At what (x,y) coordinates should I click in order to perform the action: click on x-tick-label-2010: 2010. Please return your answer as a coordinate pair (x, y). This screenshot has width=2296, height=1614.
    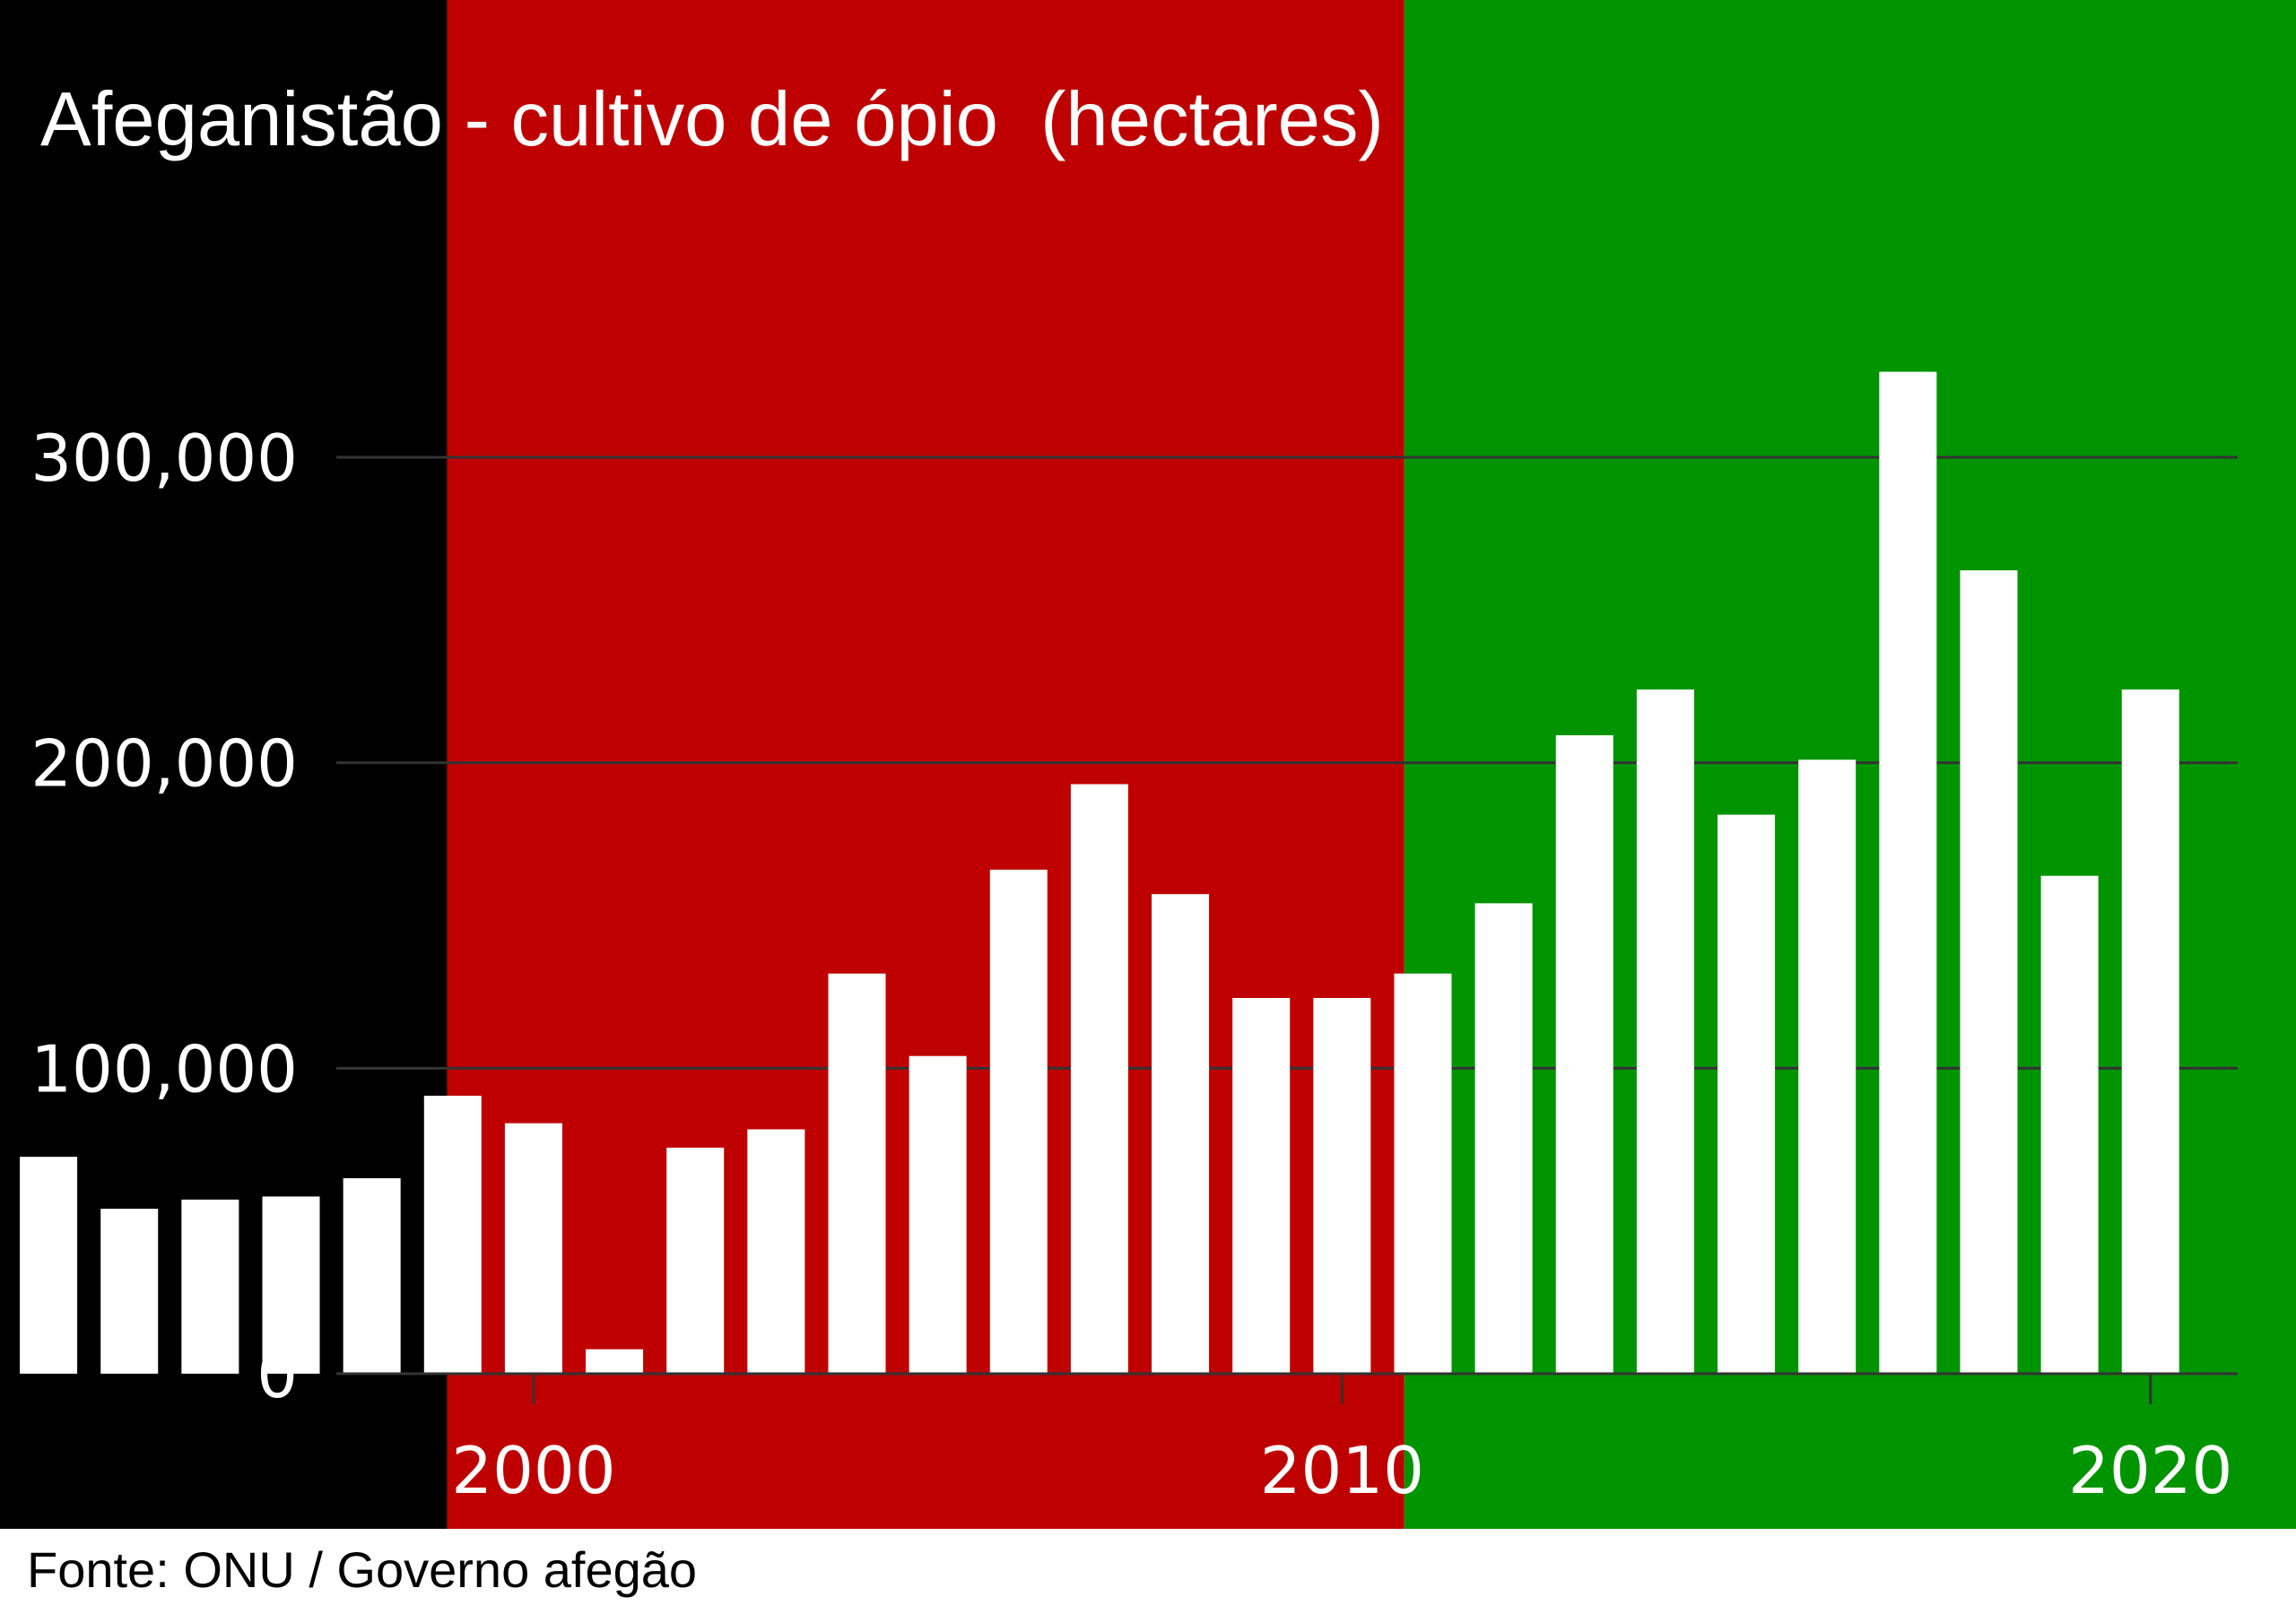
    Looking at the image, I should click on (1342, 1470).